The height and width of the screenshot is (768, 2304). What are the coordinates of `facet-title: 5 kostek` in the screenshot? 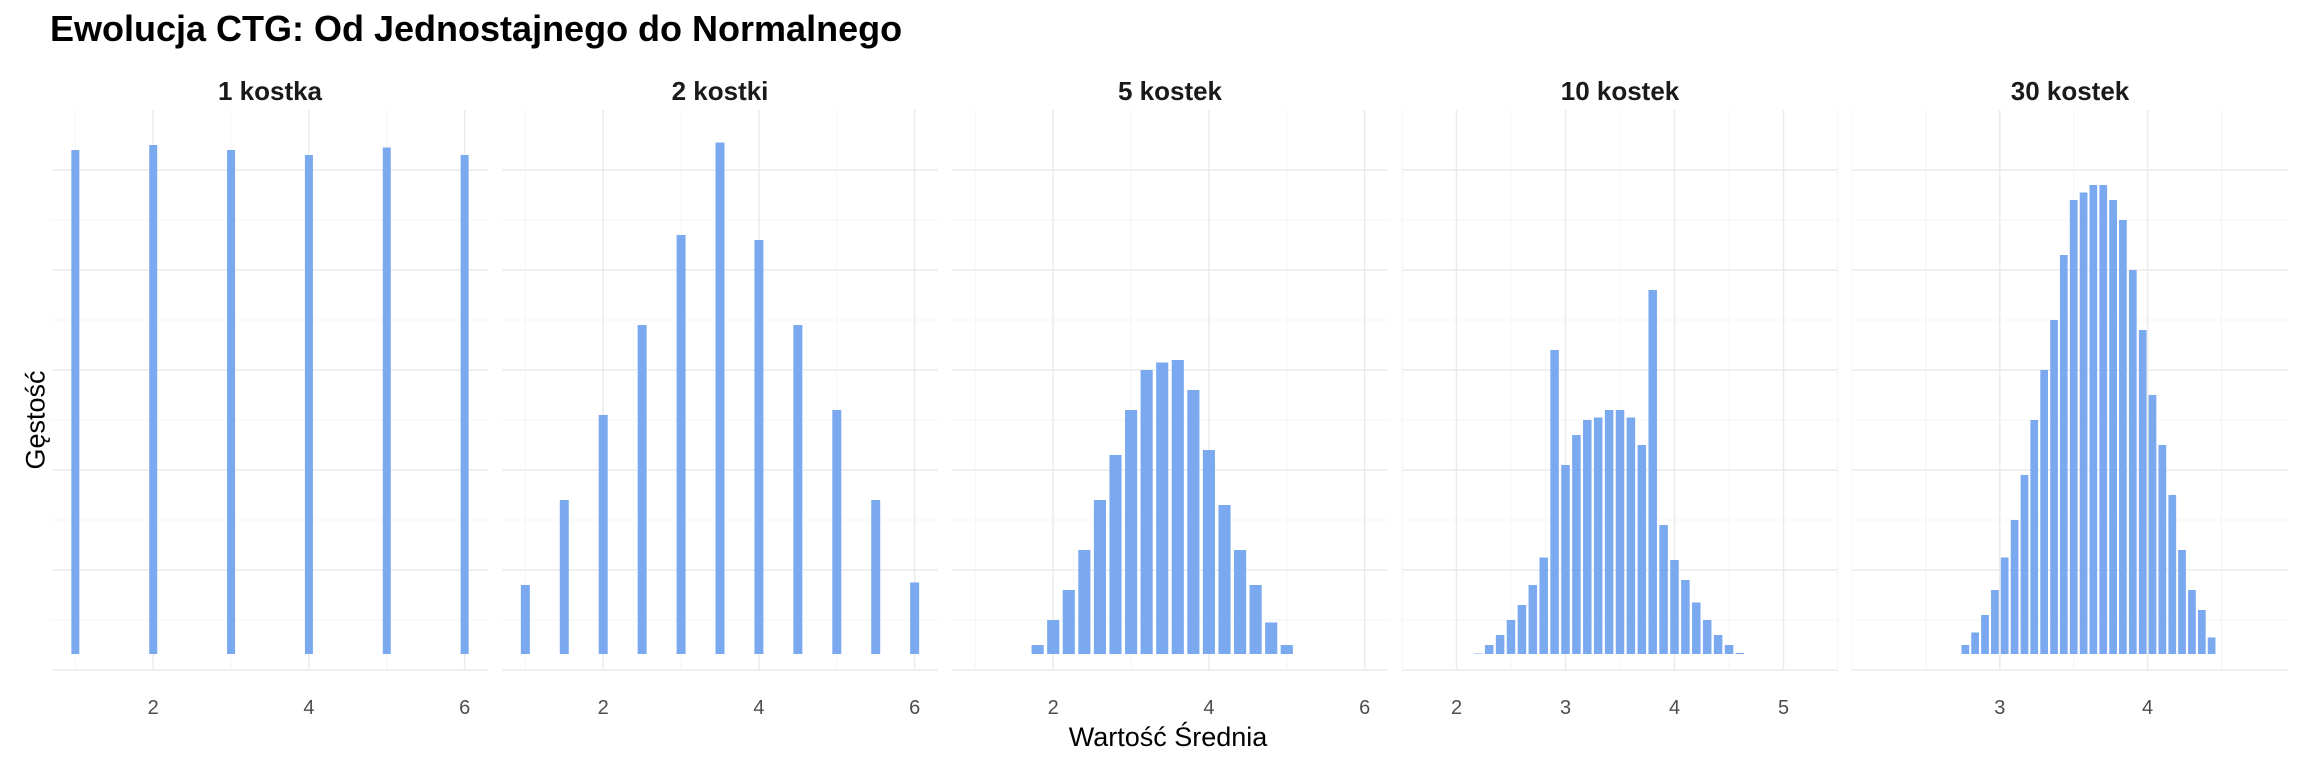 It's located at (1170, 91).